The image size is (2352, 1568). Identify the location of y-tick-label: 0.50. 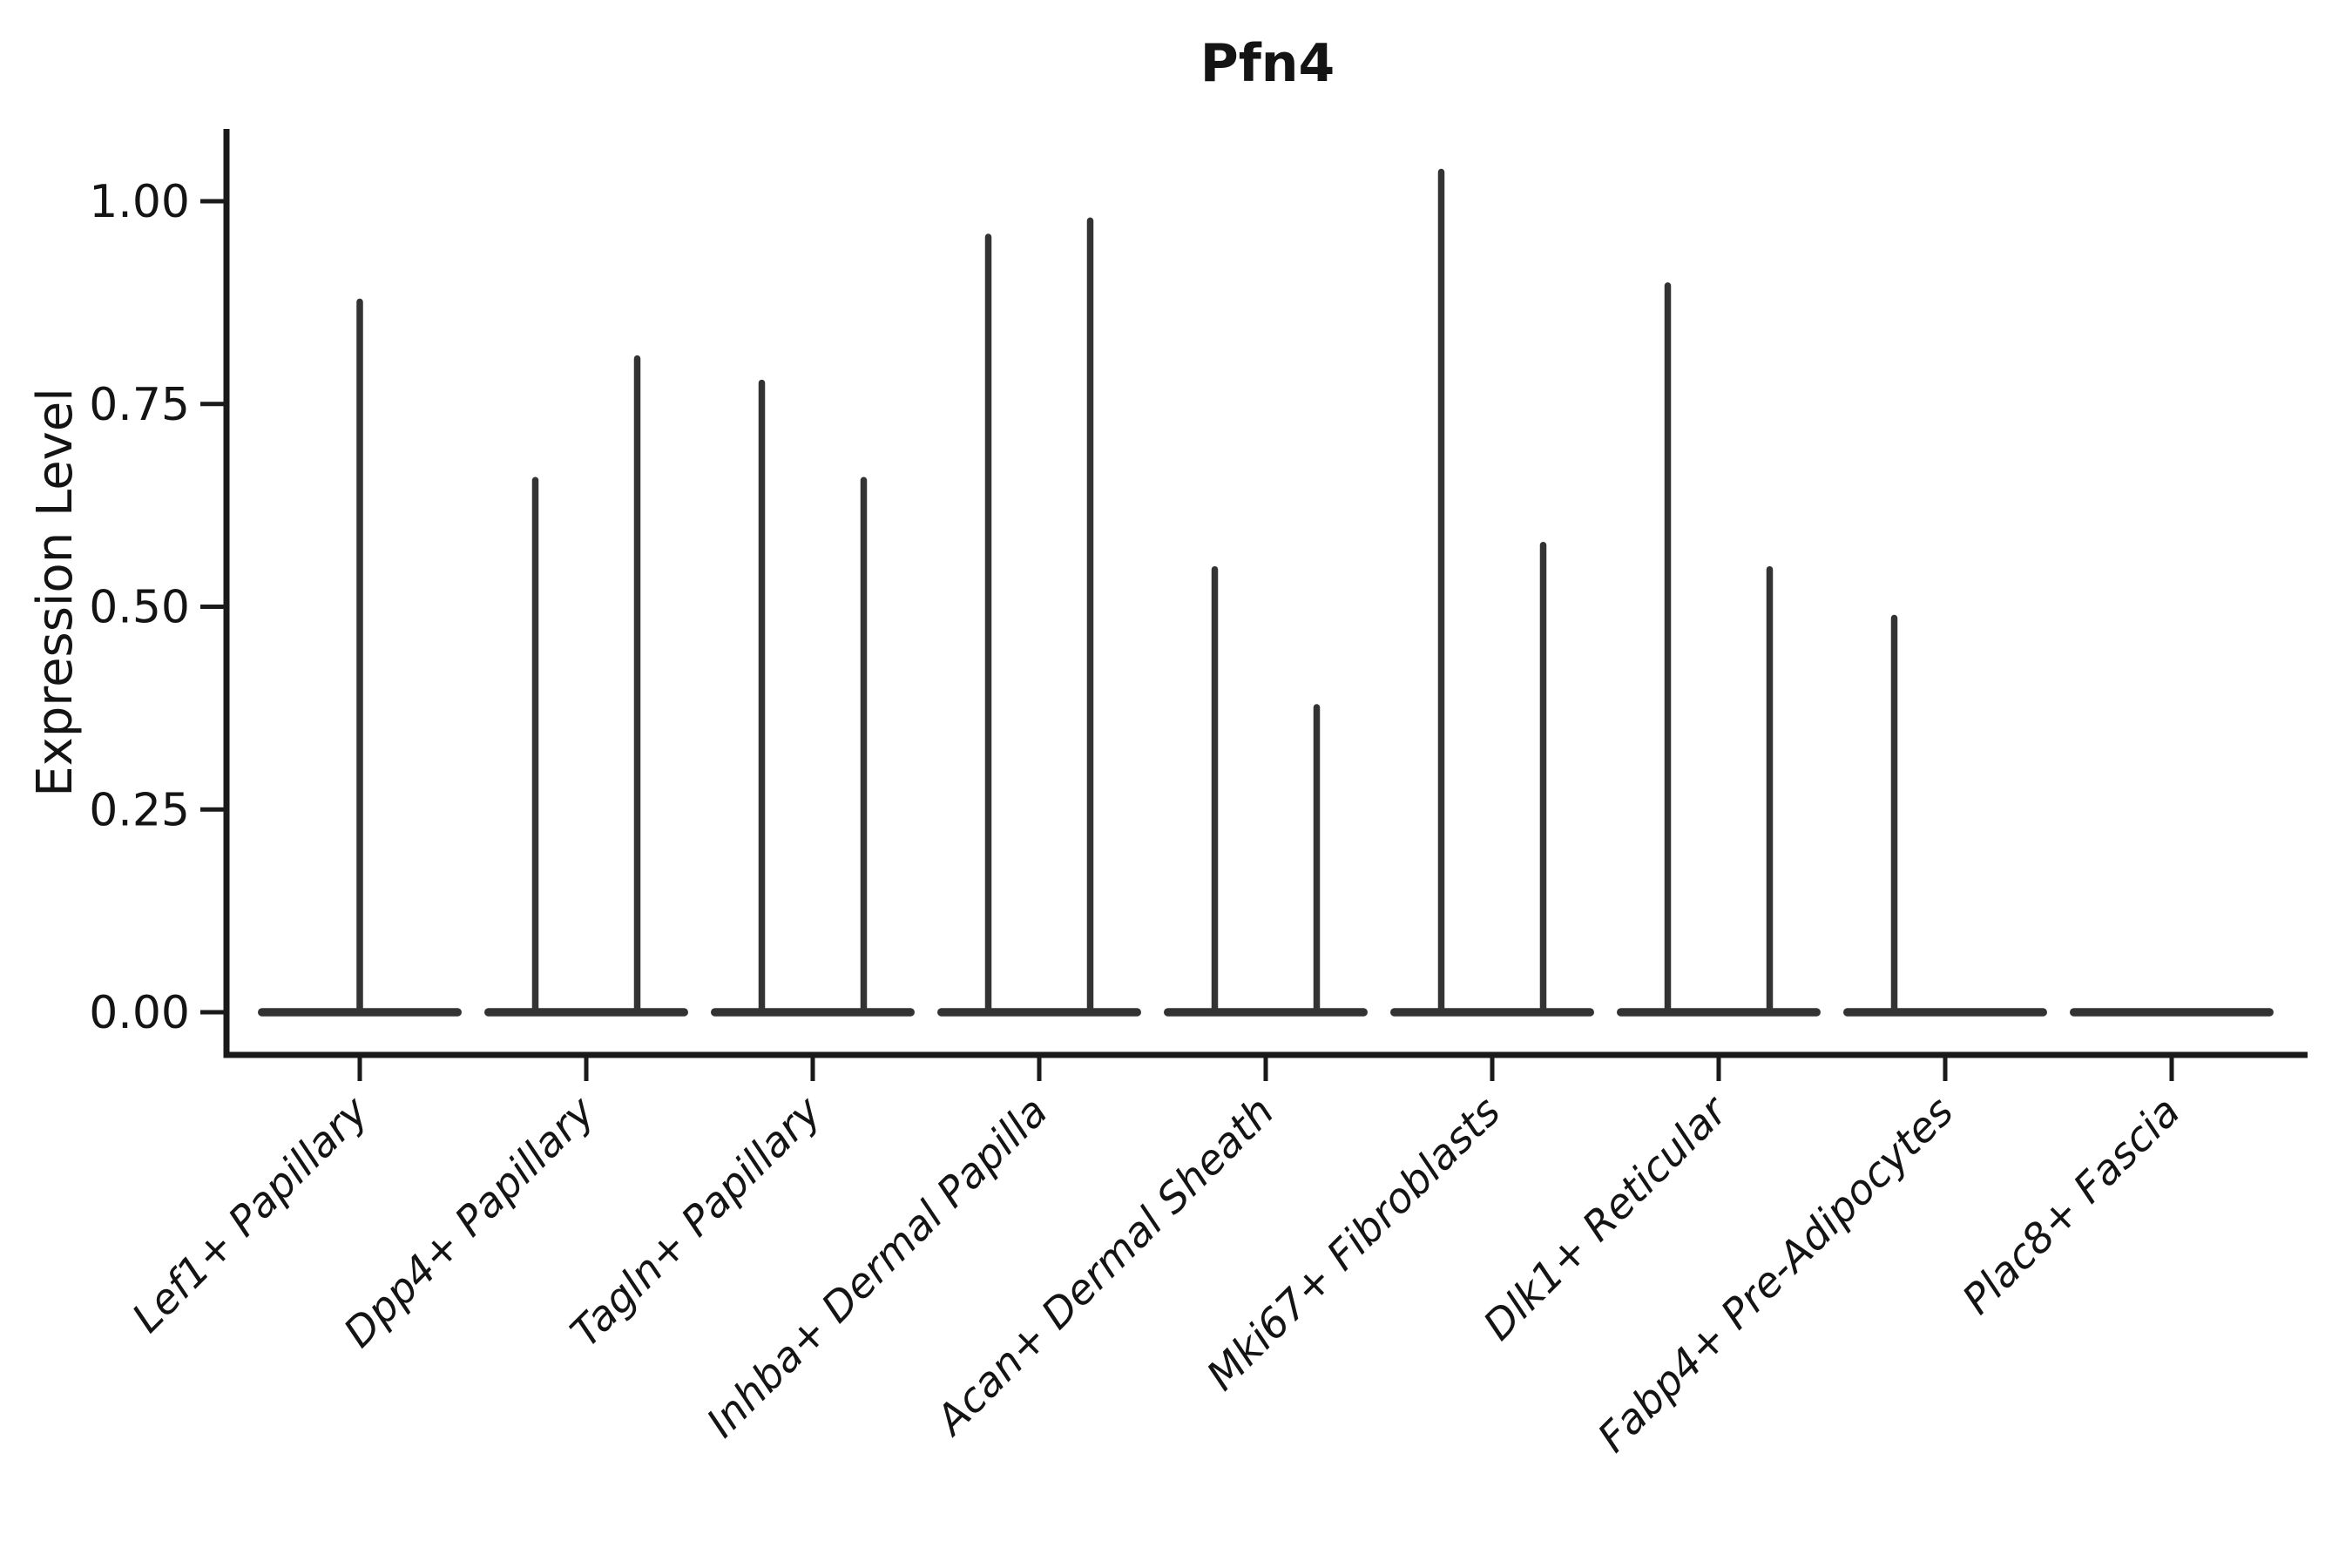
(139, 608).